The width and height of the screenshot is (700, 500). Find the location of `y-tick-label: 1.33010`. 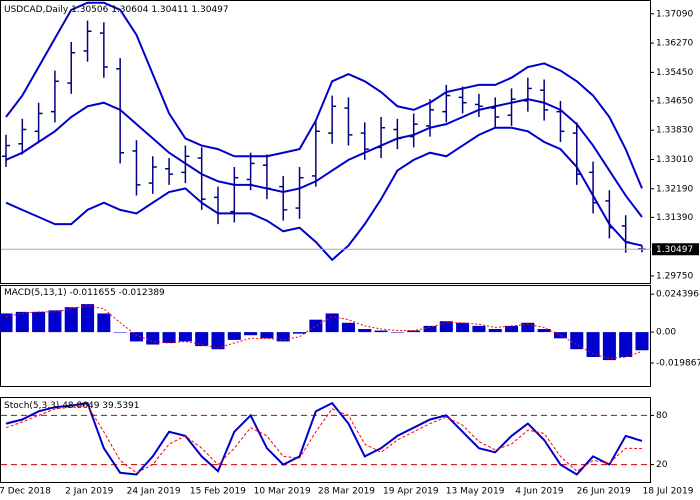

y-tick-label: 1.33010 is located at coordinates (674, 160).